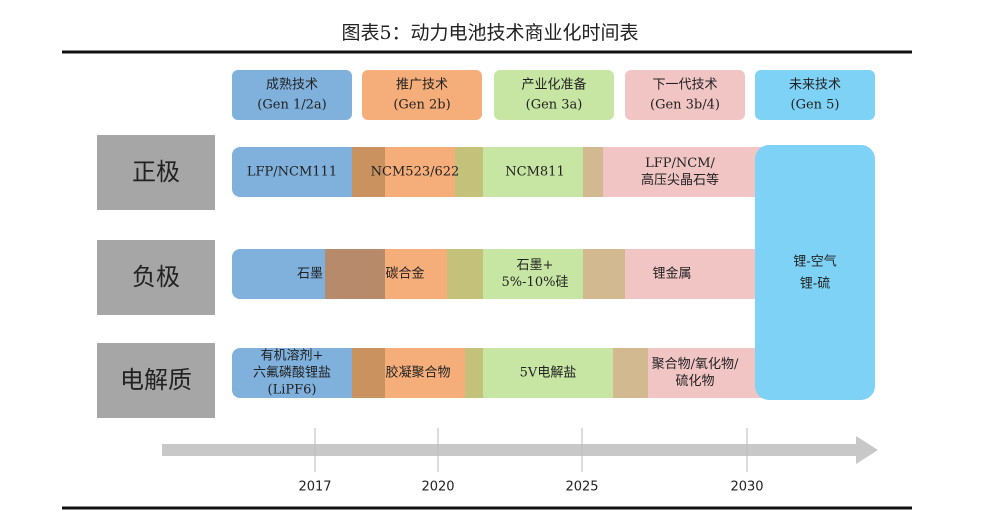 This screenshot has height=516, width=1000. What do you see at coordinates (291, 105) in the screenshot?
I see `stage-gen: (Gen 1/2a)` at bounding box center [291, 105].